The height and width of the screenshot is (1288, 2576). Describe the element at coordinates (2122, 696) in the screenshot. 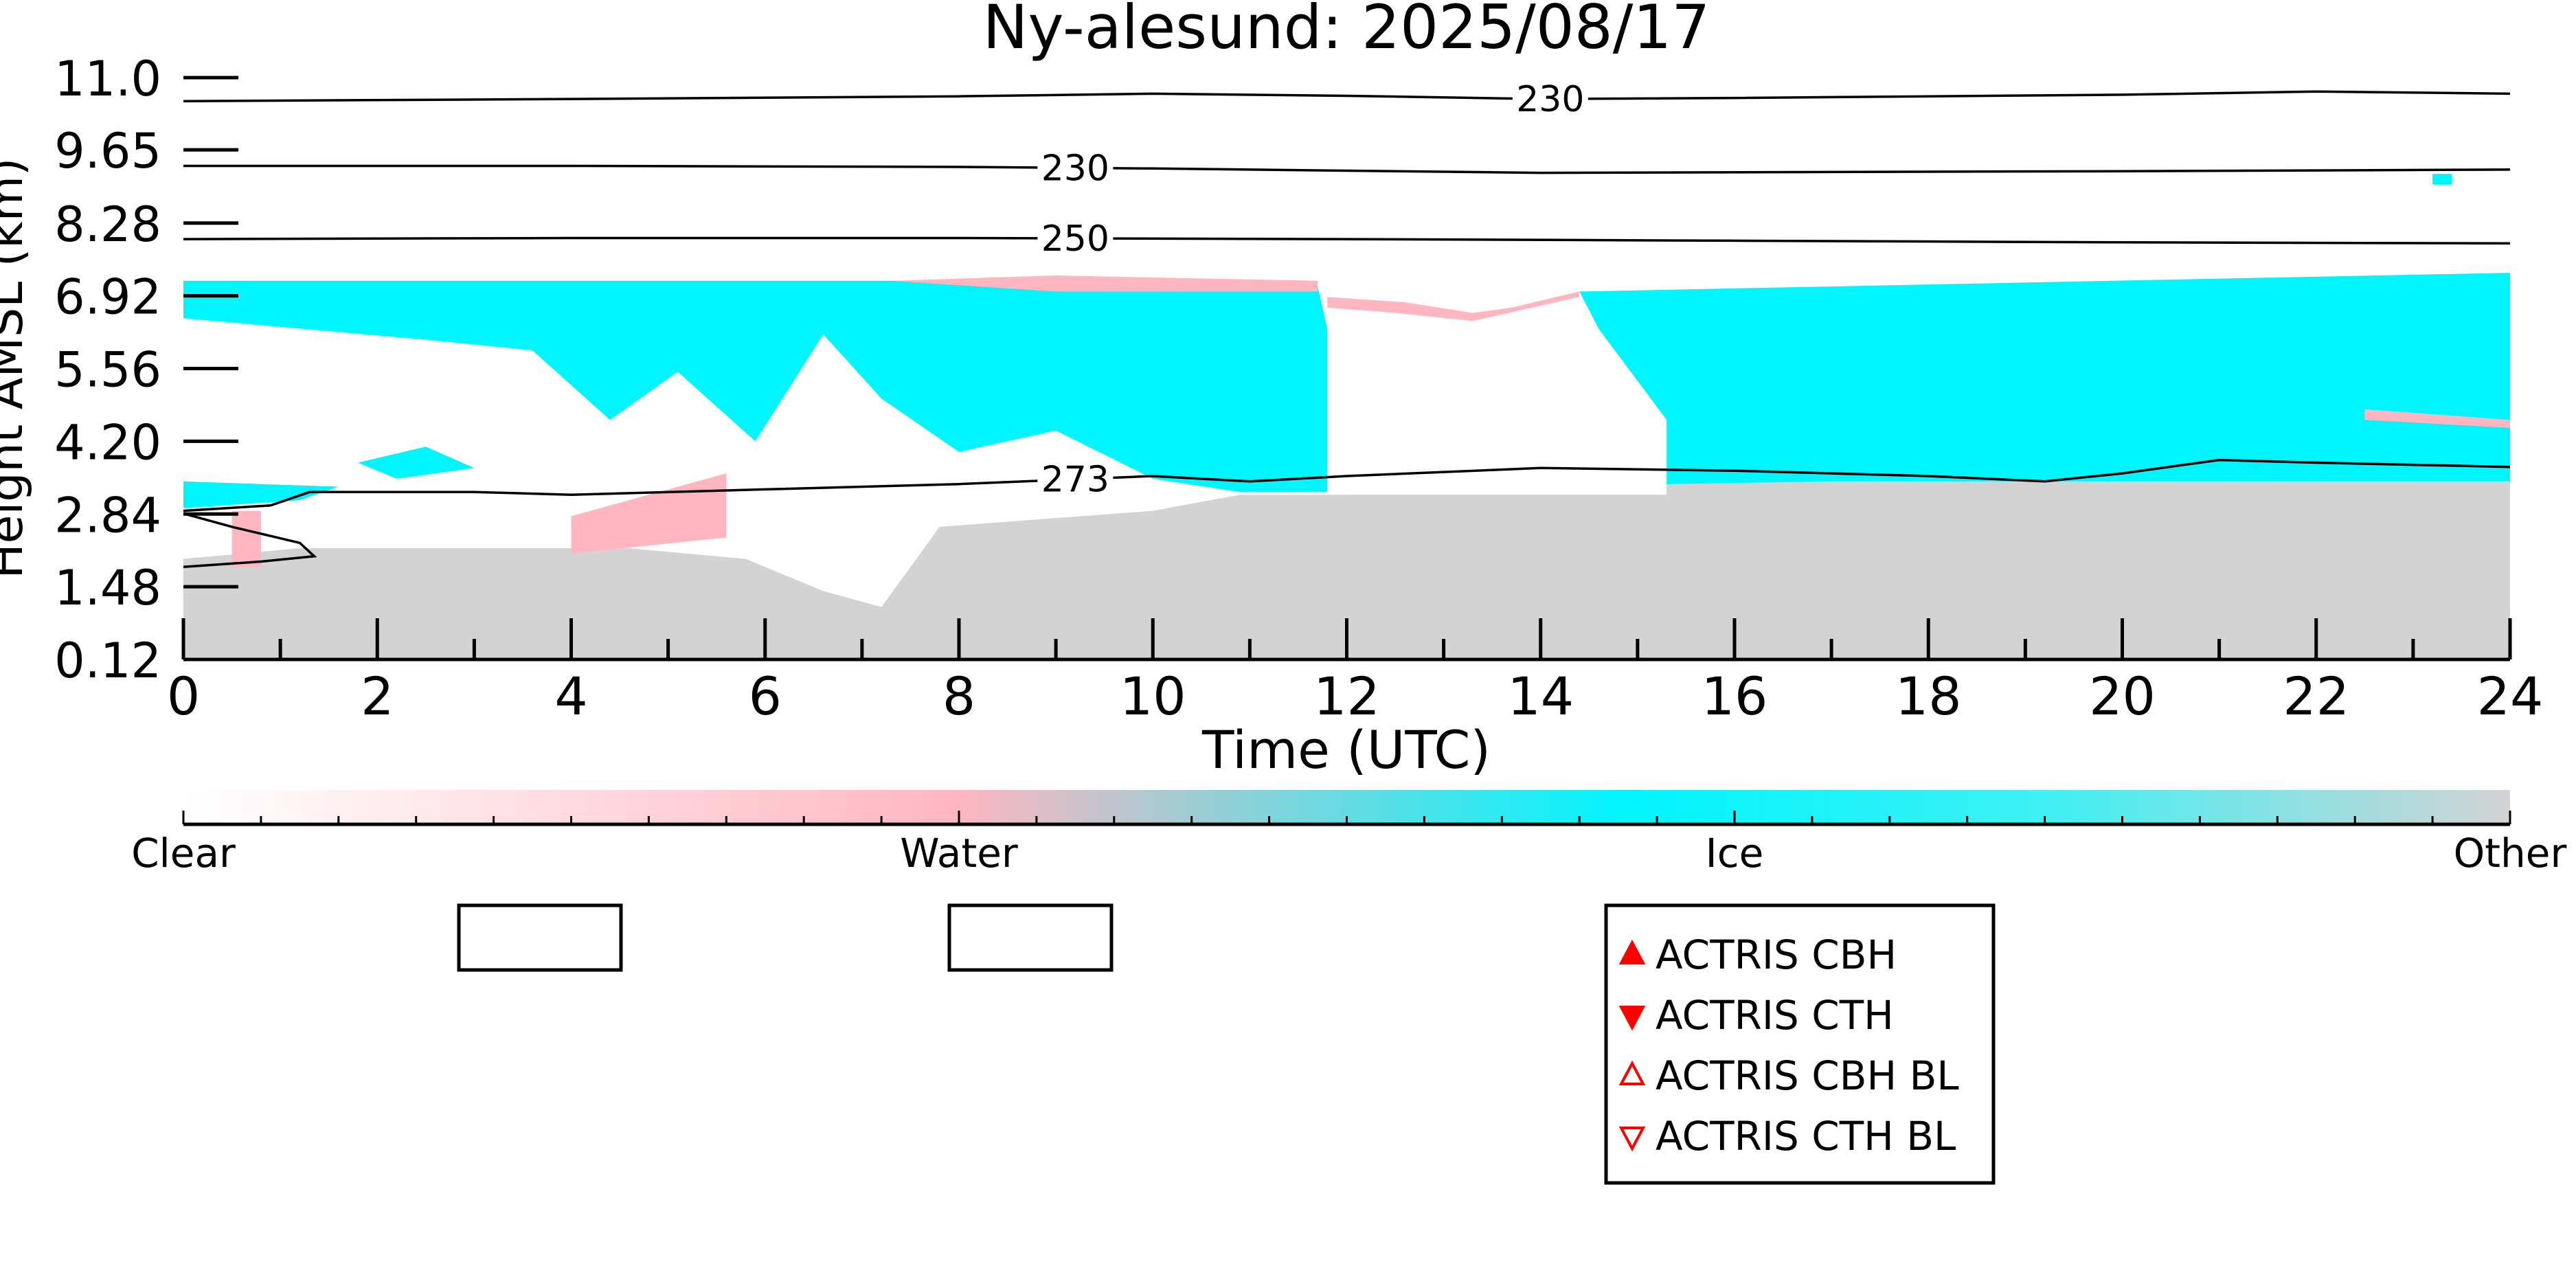

I see `x-tick-label-20: 20` at that location.